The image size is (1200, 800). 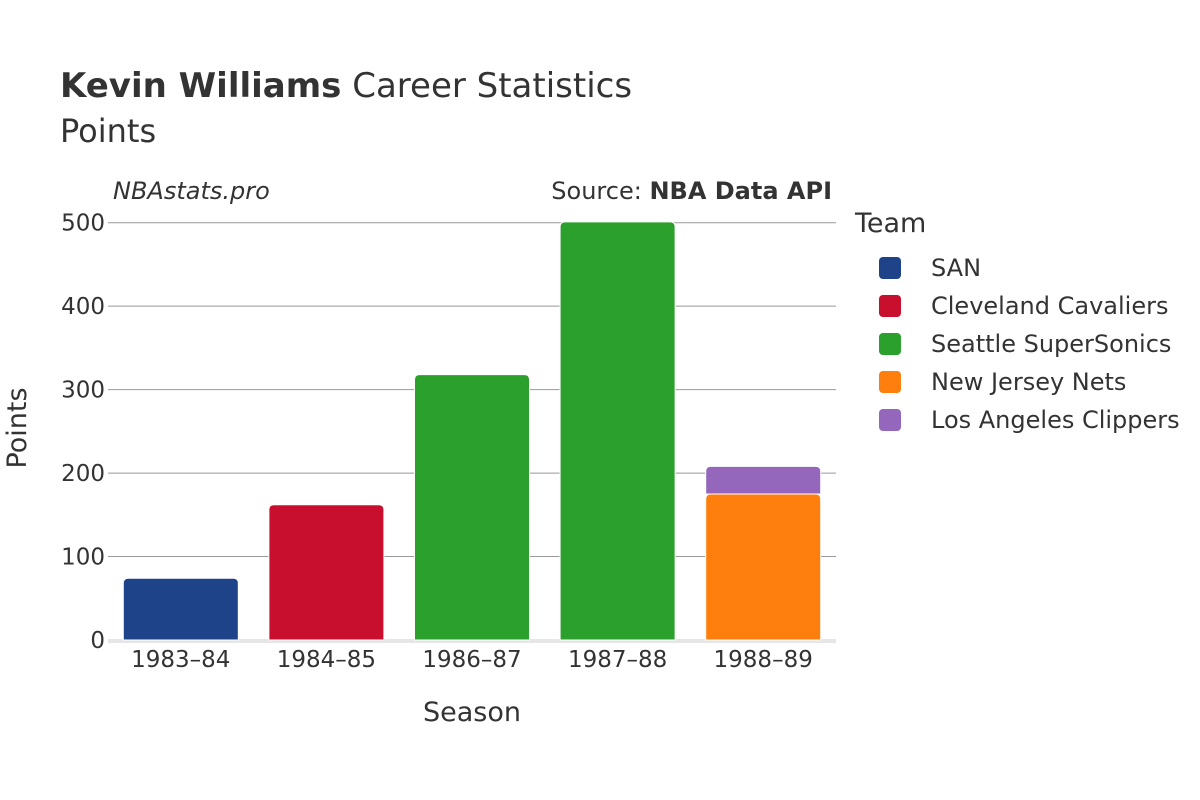 I want to click on legend-item: Cleveland Cavaliers, so click(x=1017, y=306).